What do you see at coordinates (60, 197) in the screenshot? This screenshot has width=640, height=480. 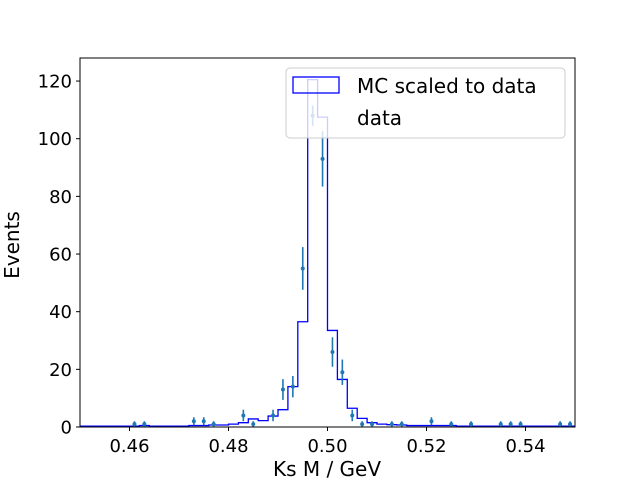 I see `y-tick-label: 80` at bounding box center [60, 197].